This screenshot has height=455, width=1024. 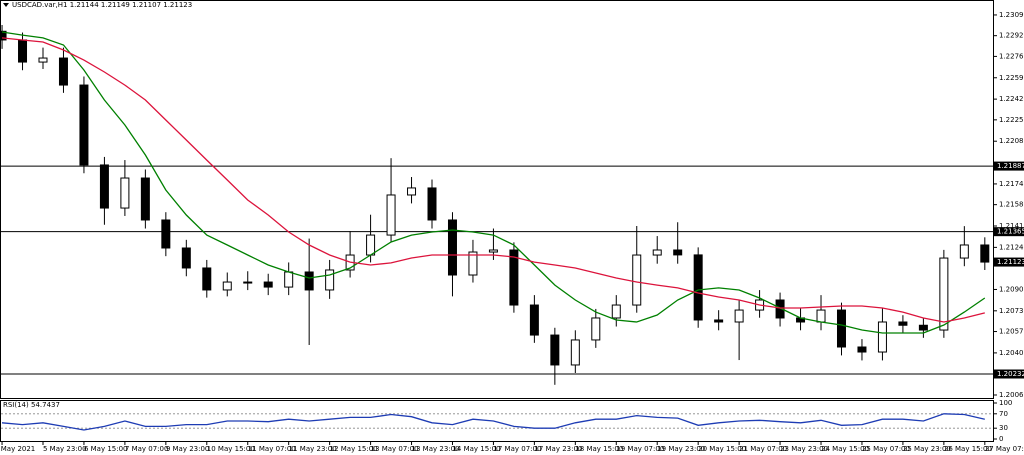 What do you see at coordinates (493, 422) in the screenshot?
I see `rsi-line` at bounding box center [493, 422].